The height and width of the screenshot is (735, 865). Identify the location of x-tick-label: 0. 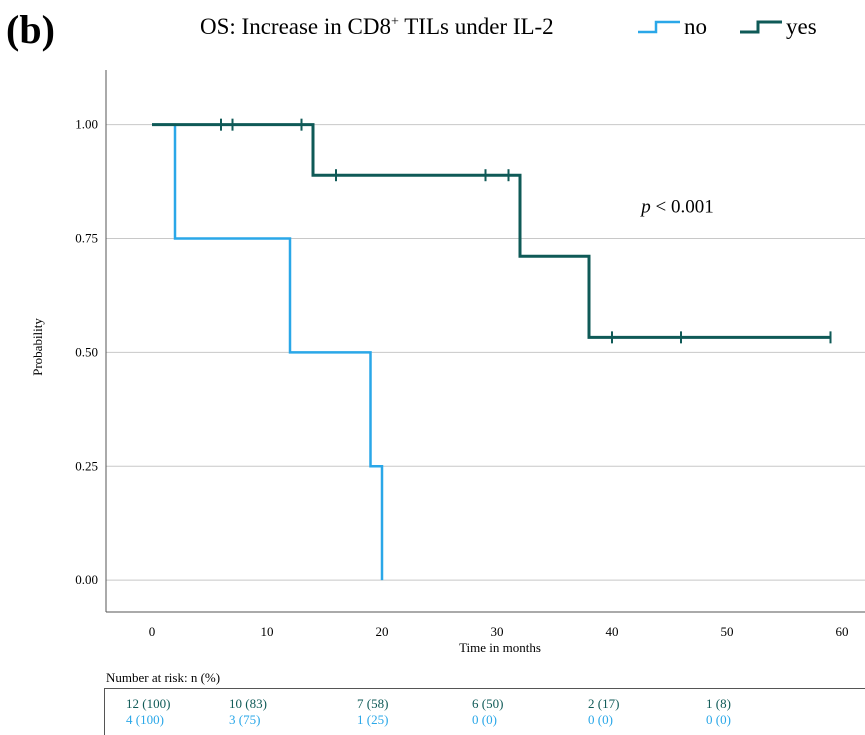
(152, 631).